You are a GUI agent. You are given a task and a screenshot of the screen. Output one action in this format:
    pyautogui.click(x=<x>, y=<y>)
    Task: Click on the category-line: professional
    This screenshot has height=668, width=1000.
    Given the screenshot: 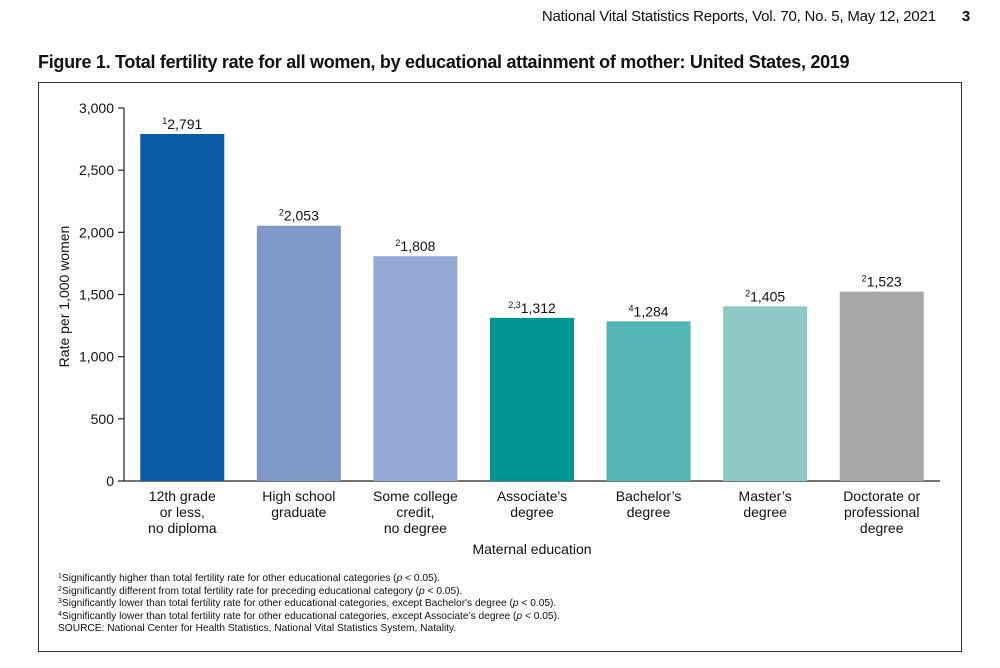 What is the action you would take?
    pyautogui.click(x=882, y=512)
    